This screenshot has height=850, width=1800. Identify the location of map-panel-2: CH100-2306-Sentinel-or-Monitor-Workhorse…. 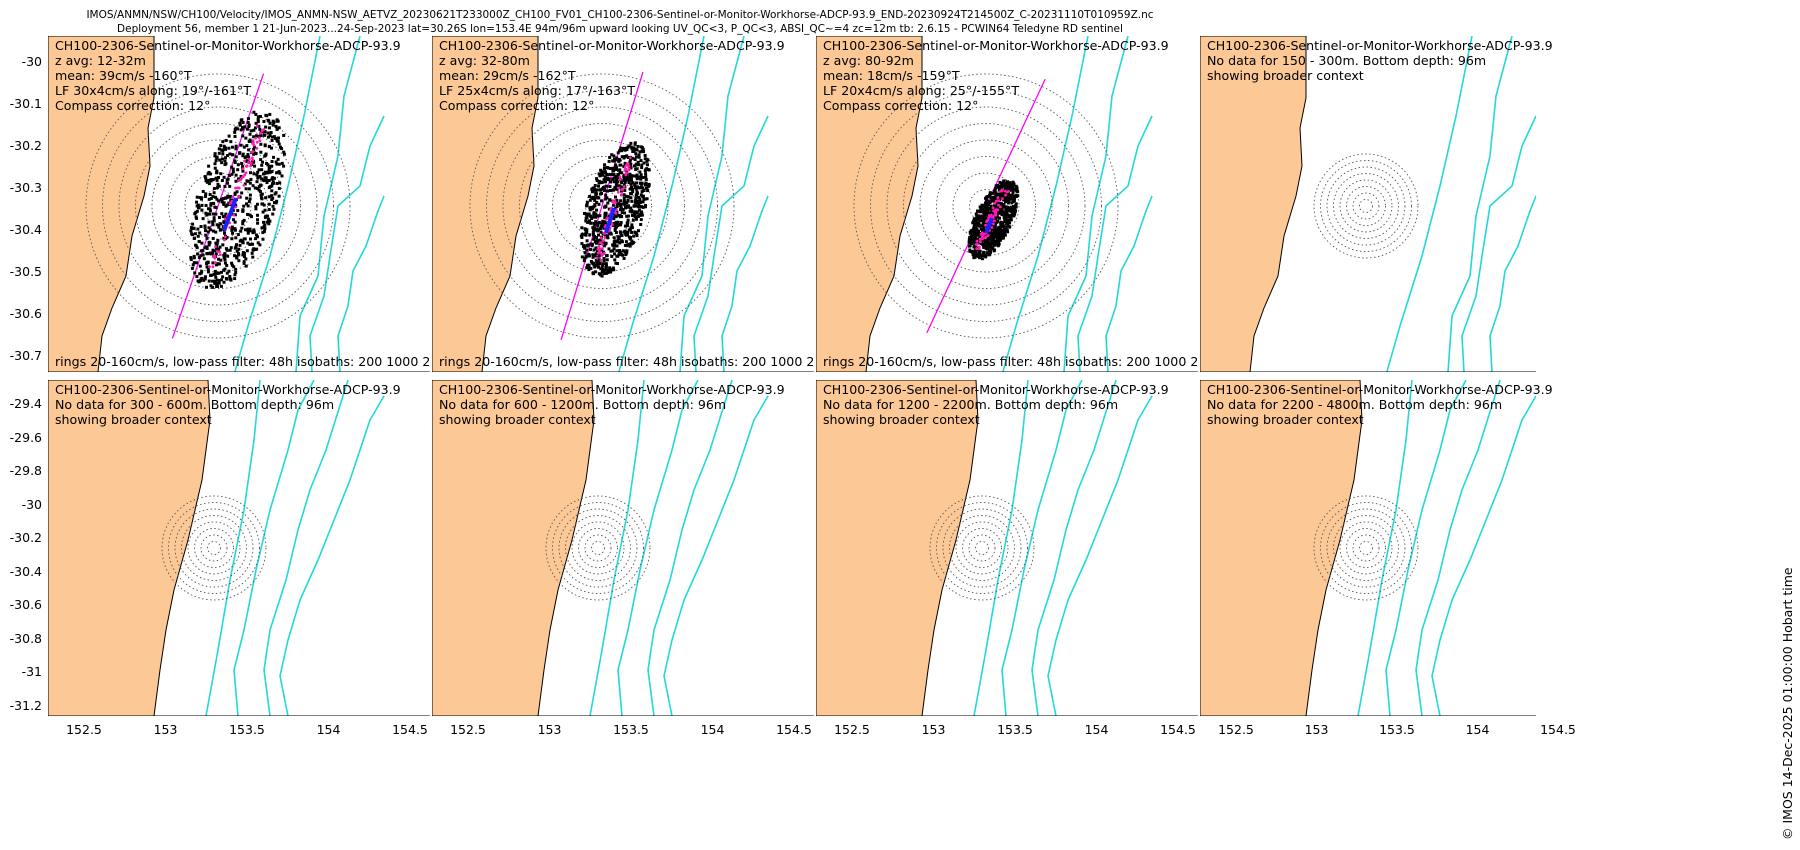
(623, 204).